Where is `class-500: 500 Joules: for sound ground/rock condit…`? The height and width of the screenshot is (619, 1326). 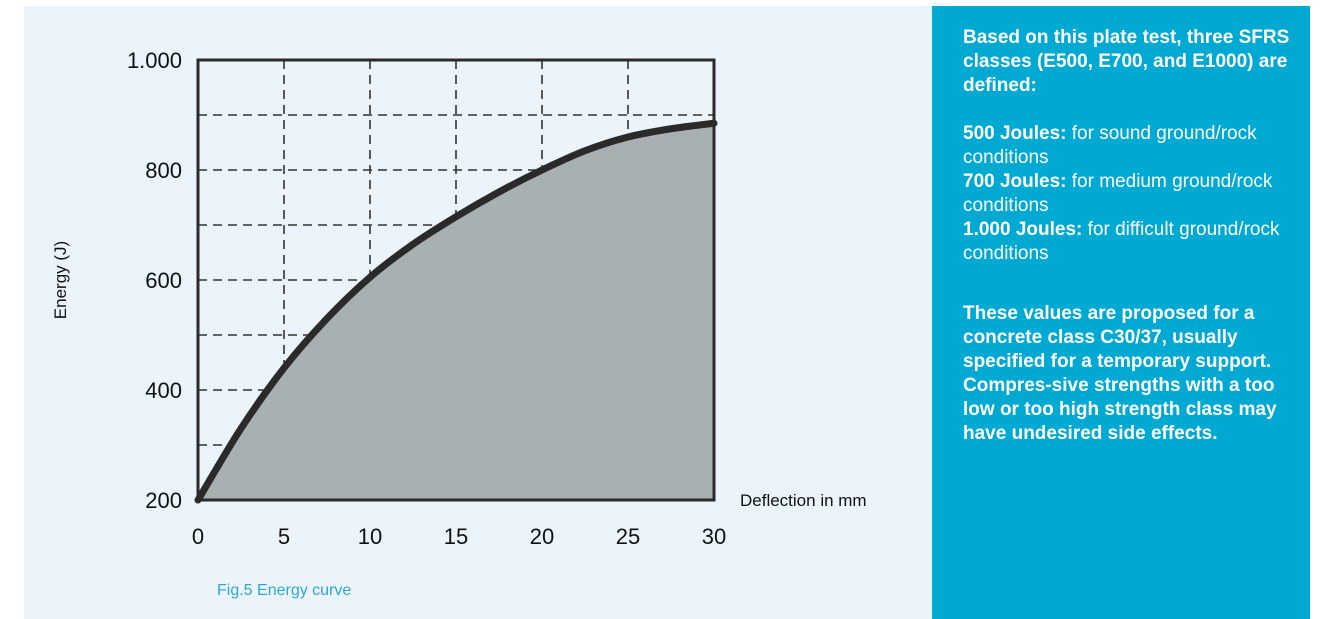 class-500: 500 Joules: for sound ground/rock condit… is located at coordinates (1110, 145).